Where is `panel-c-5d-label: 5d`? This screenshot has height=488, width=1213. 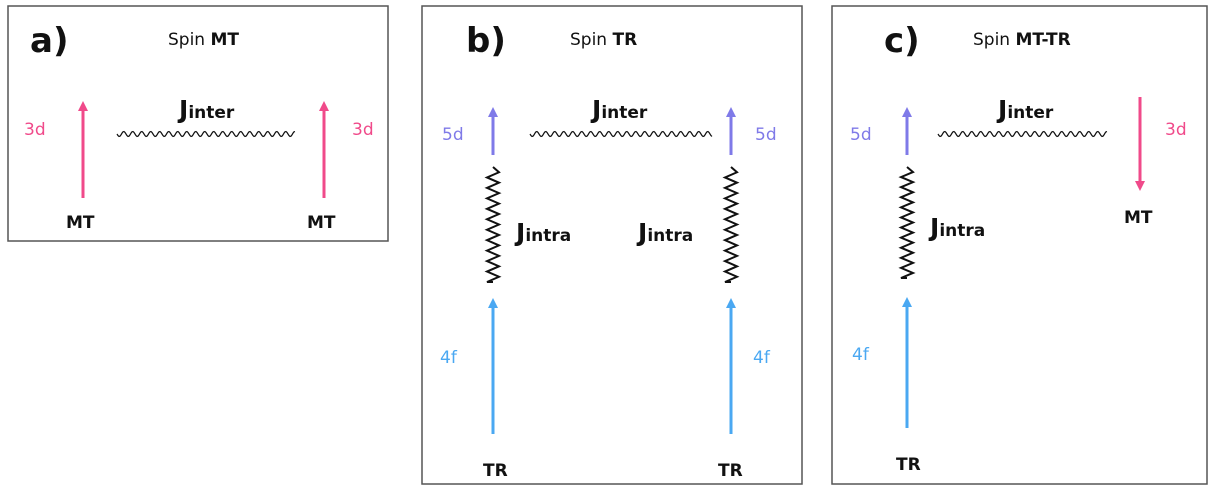 panel-c-5d-label: 5d is located at coordinates (861, 135).